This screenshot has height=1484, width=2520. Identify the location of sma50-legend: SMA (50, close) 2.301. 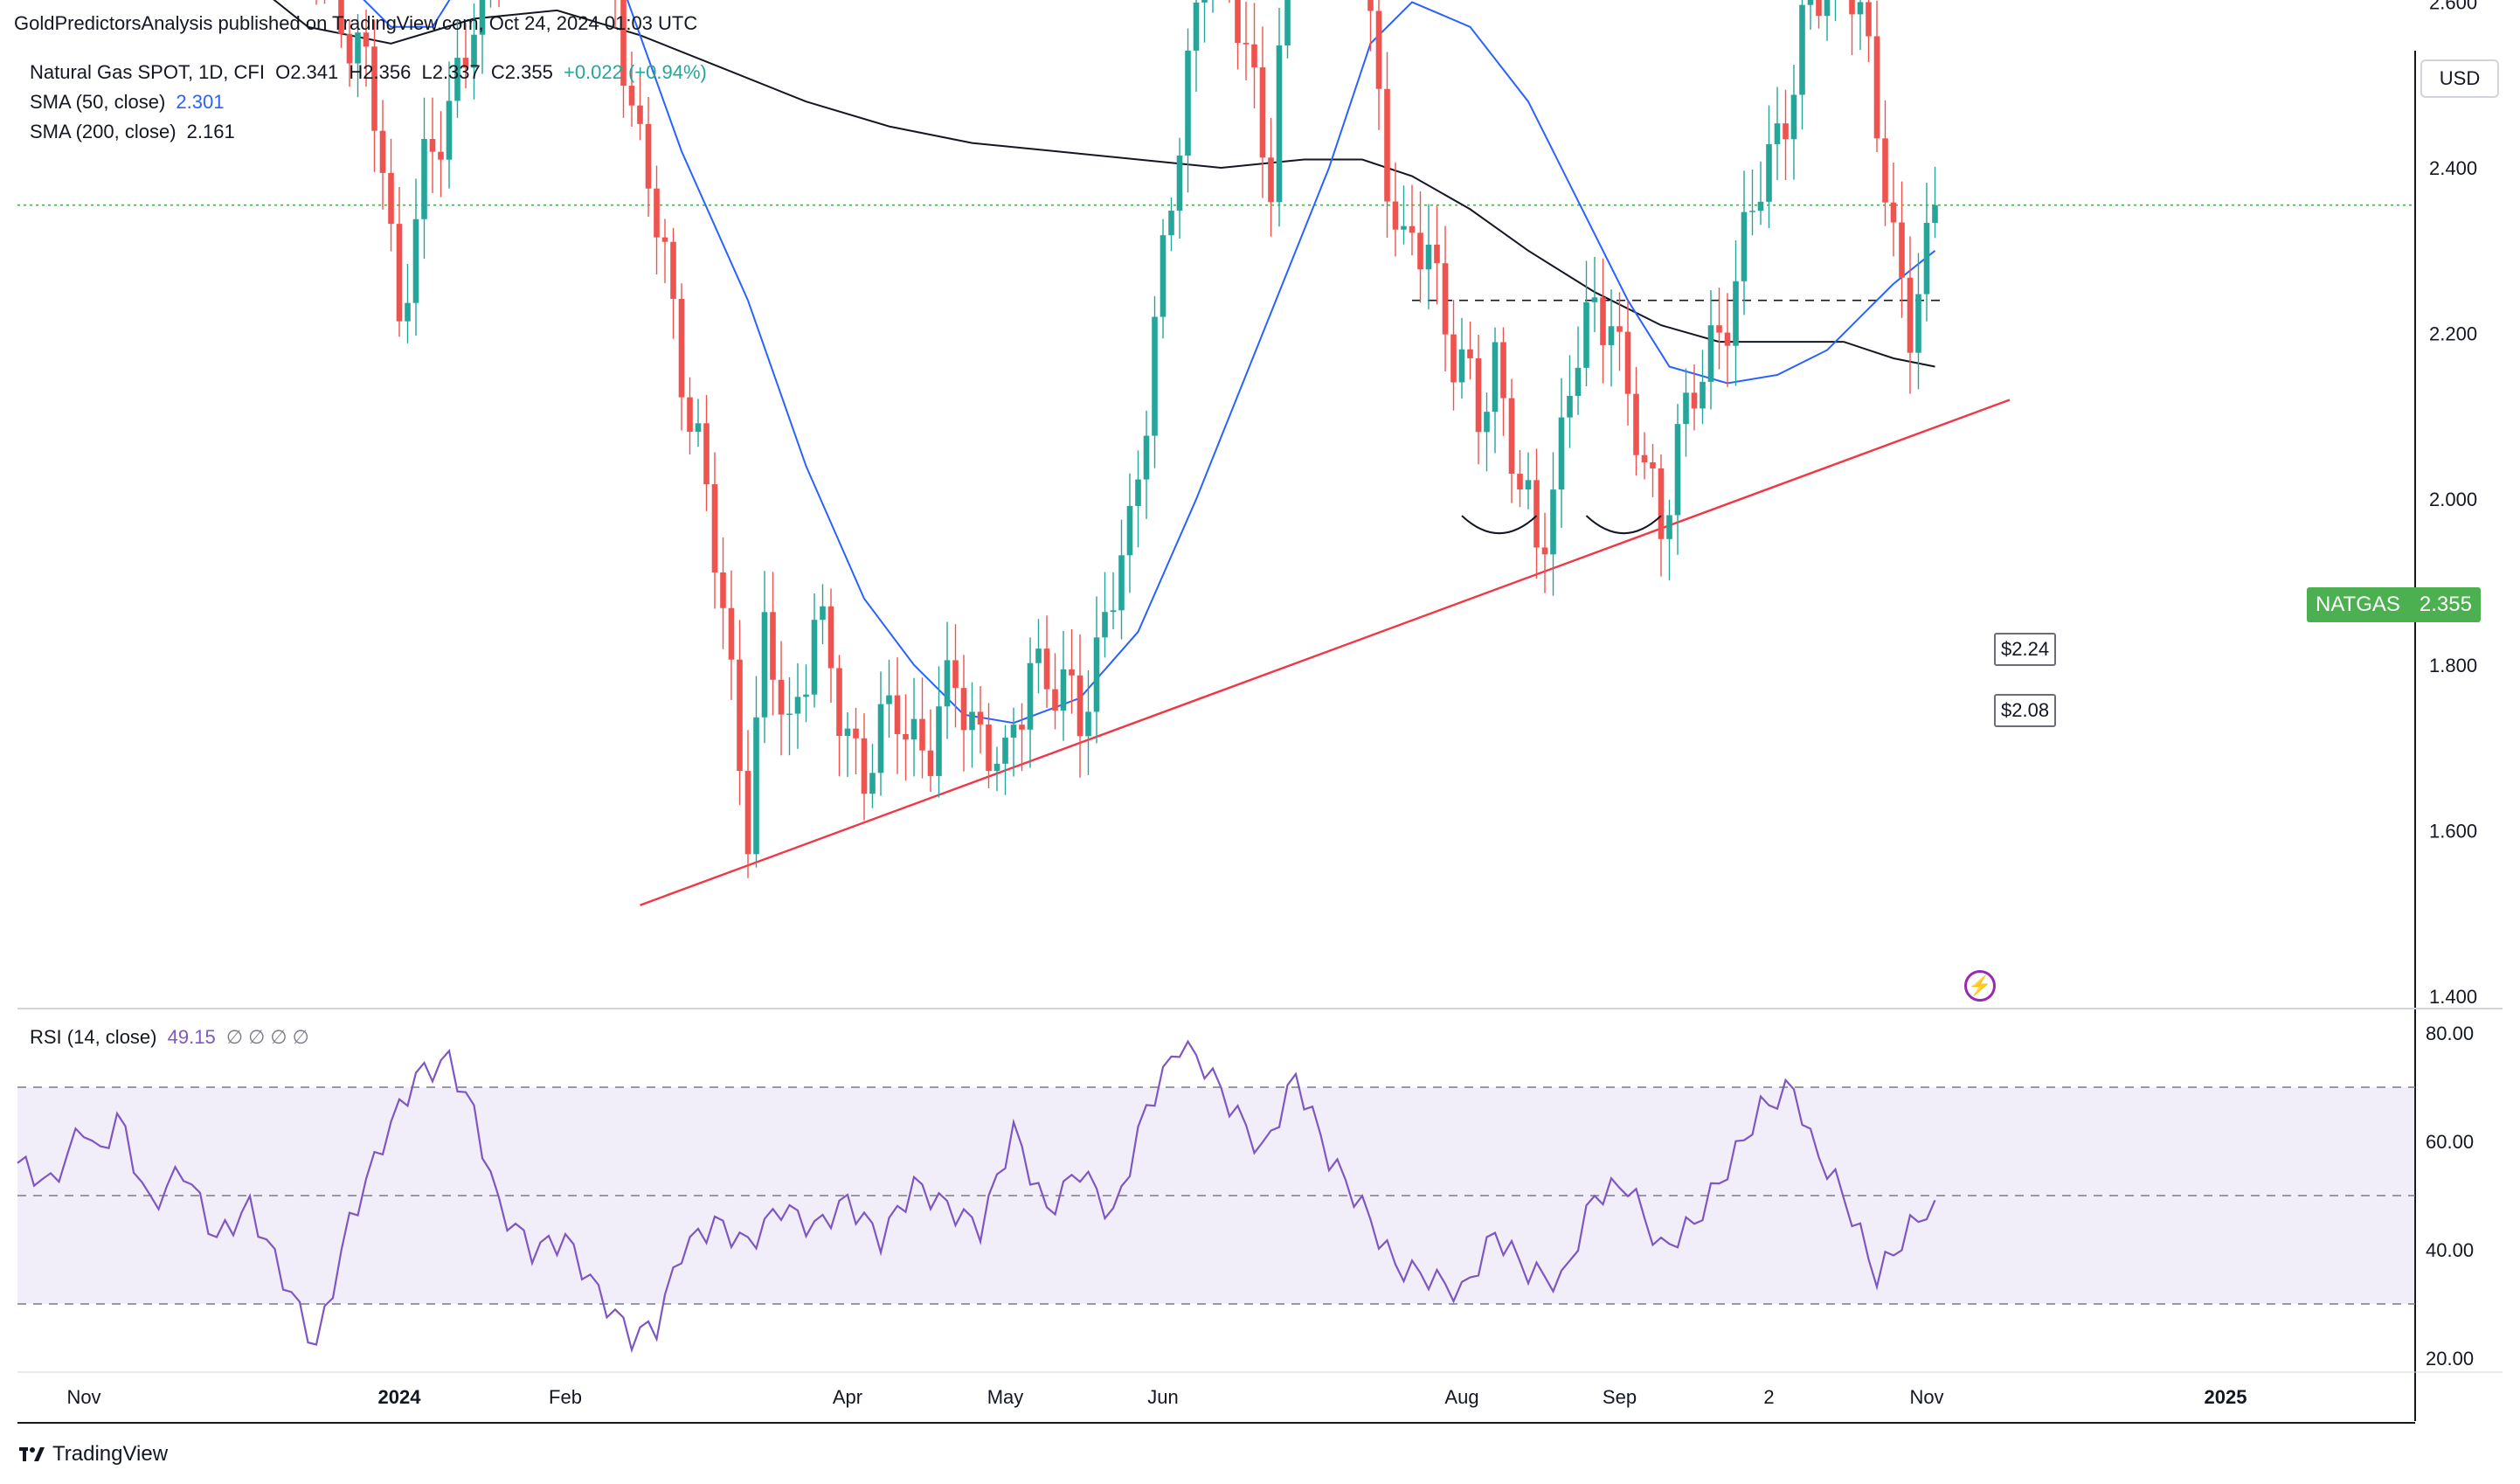
(129, 102).